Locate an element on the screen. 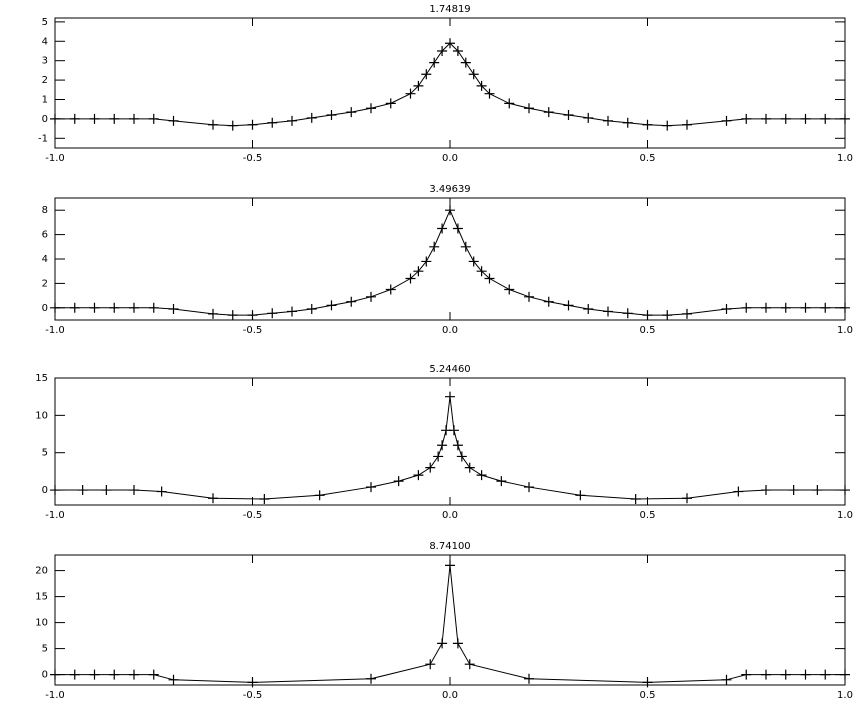 The width and height of the screenshot is (863, 720). panel-title: 3.49639 is located at coordinates (449, 189).